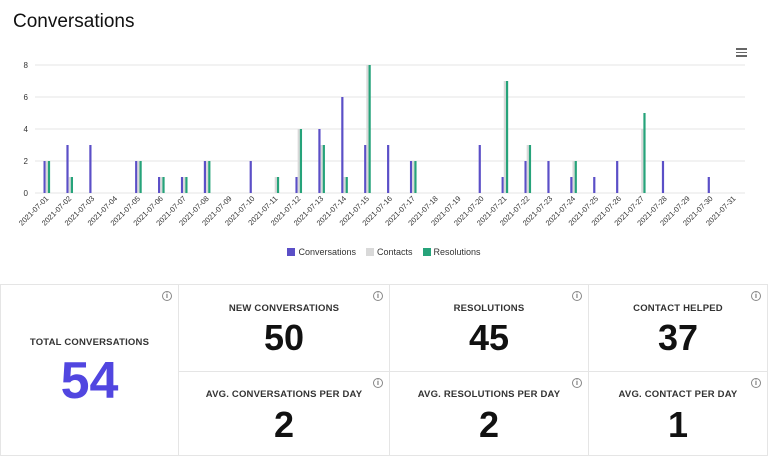  I want to click on legend-item-resolutions: Resolutions, so click(451, 252).